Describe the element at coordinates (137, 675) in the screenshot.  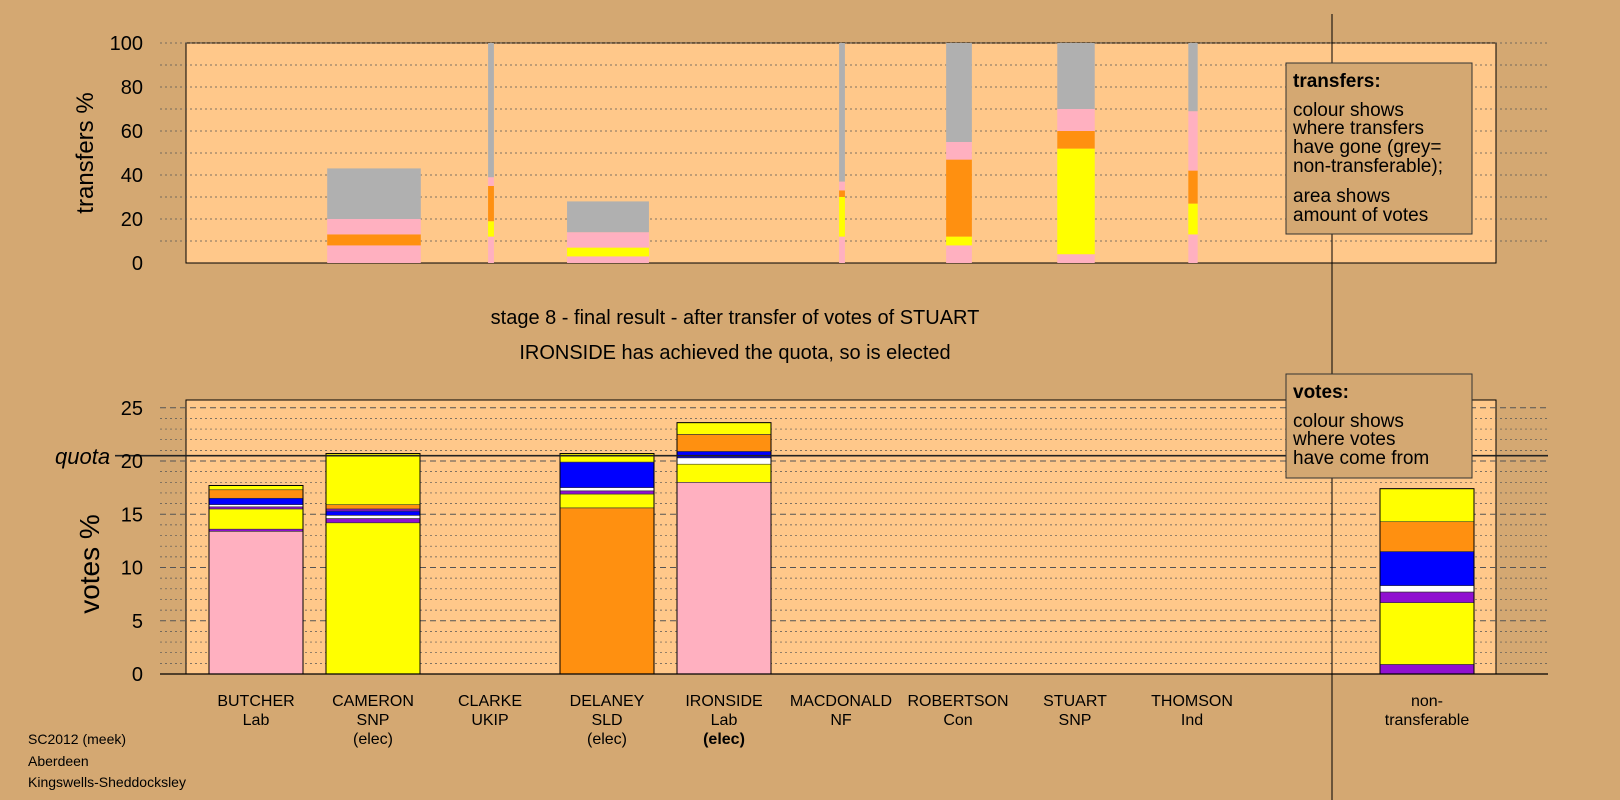
I see `votes-y-tick-label: 0` at that location.